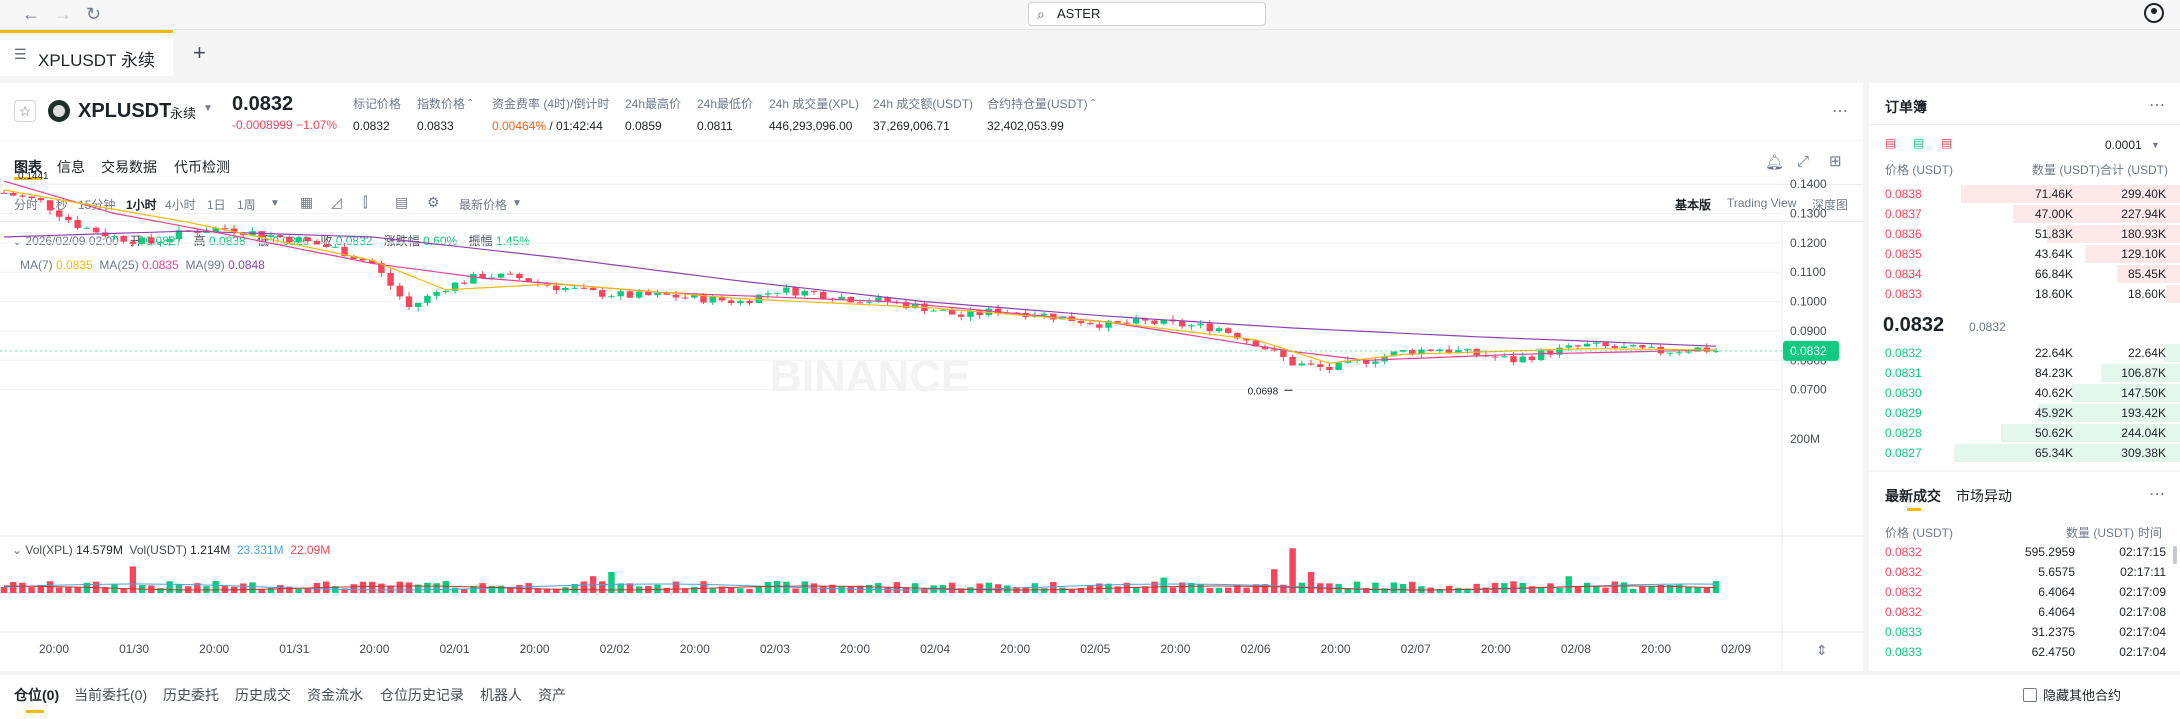 This screenshot has height=719, width=2180. What do you see at coordinates (483, 205) in the screenshot?
I see `latest-price-select: 最新价格` at bounding box center [483, 205].